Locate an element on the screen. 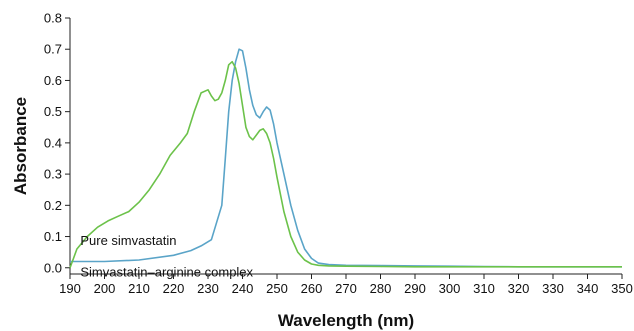 The image size is (634, 331). x-tick-label: 310 is located at coordinates (484, 288).